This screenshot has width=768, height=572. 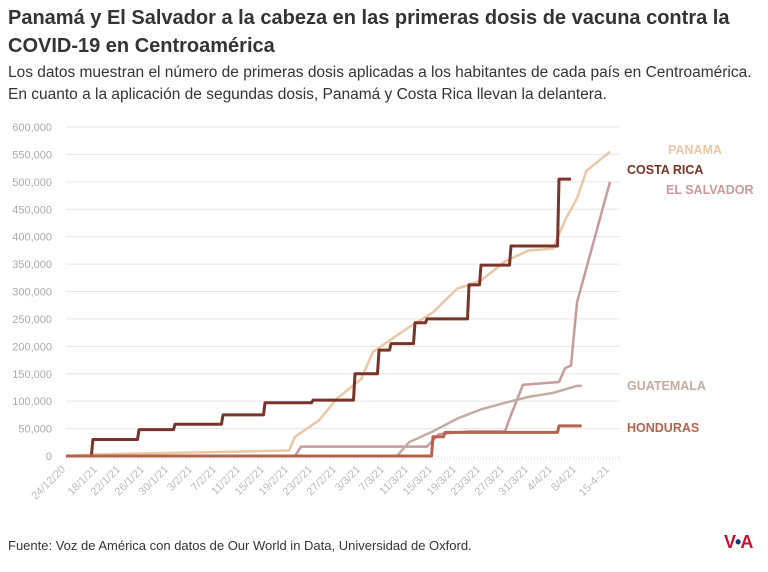 What do you see at coordinates (32, 265) in the screenshot?
I see `y-tick-label: 350,000` at bounding box center [32, 265].